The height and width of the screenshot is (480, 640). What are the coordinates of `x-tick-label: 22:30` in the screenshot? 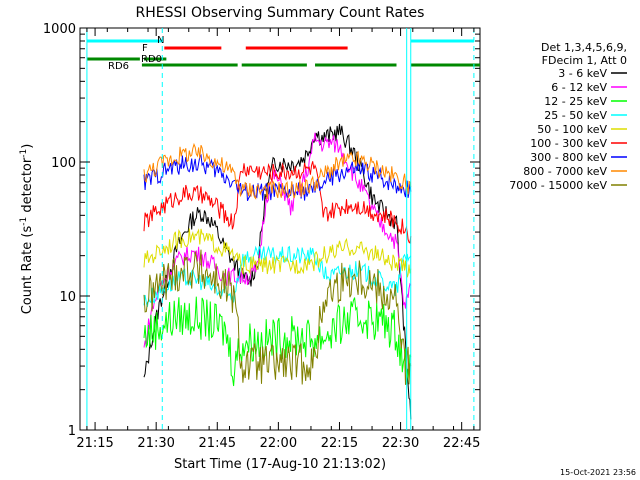 It's located at (400, 443).